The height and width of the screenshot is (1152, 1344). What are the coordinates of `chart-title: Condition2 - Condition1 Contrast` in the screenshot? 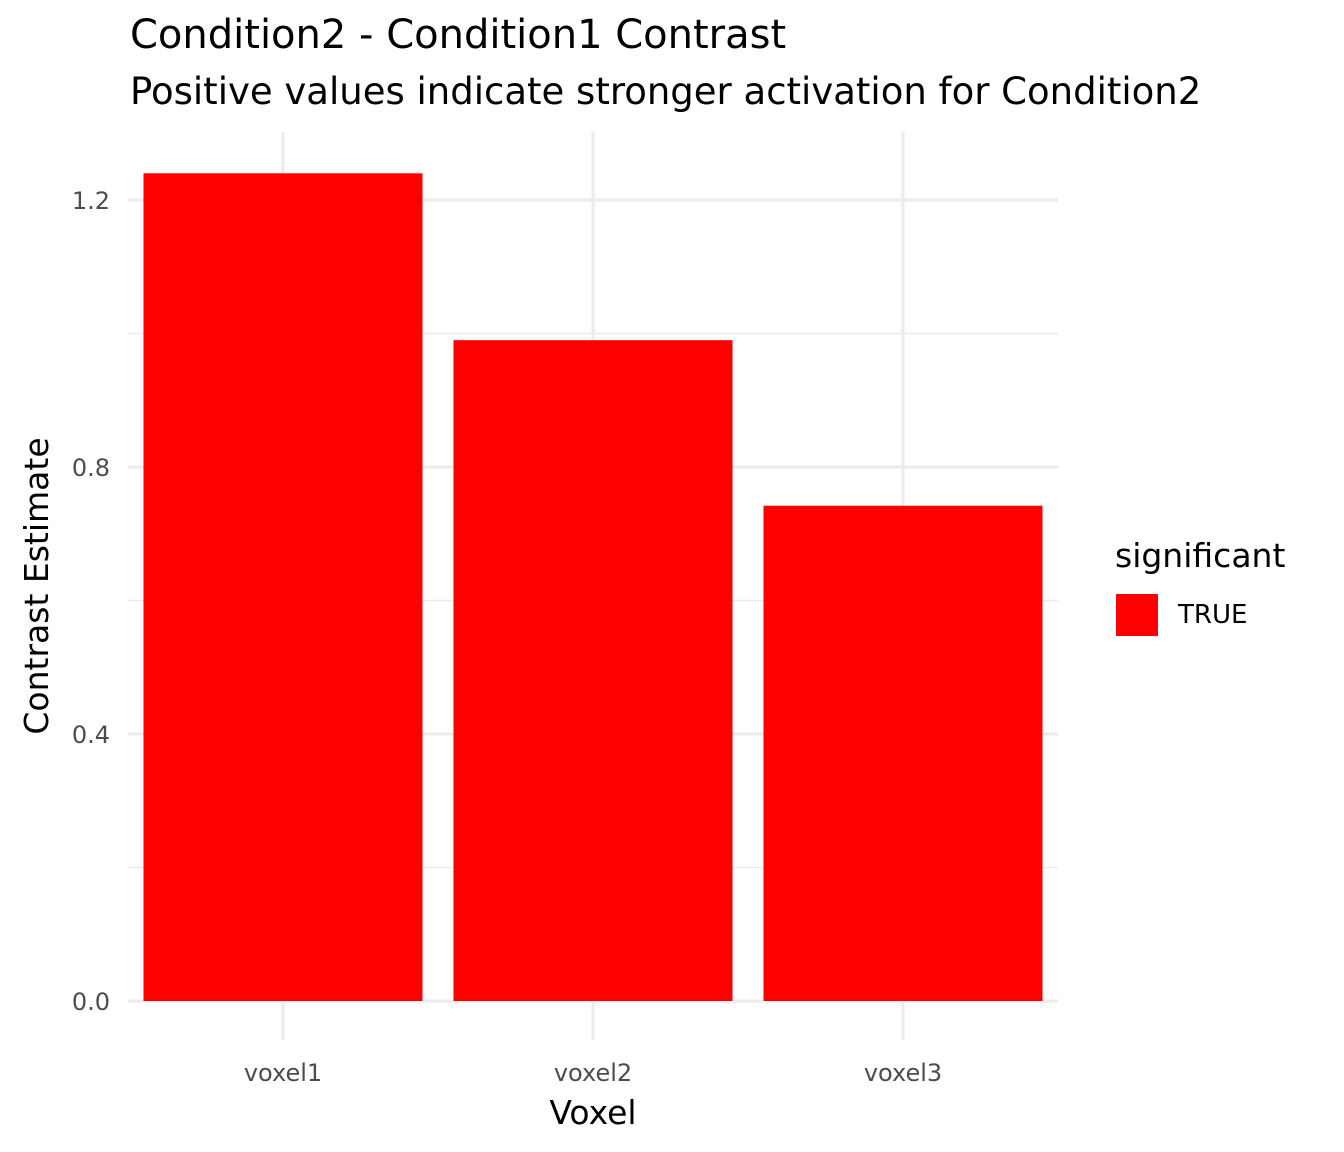 It's located at (458, 35).